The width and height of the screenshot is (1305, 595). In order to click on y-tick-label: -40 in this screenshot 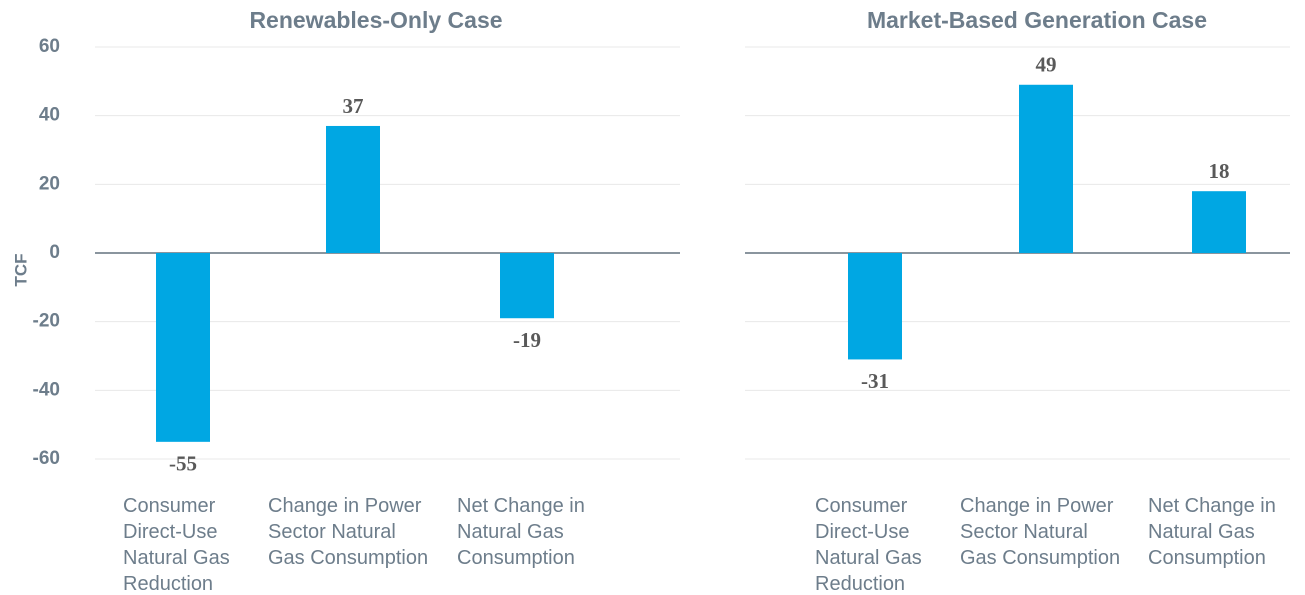, I will do `click(46, 389)`.